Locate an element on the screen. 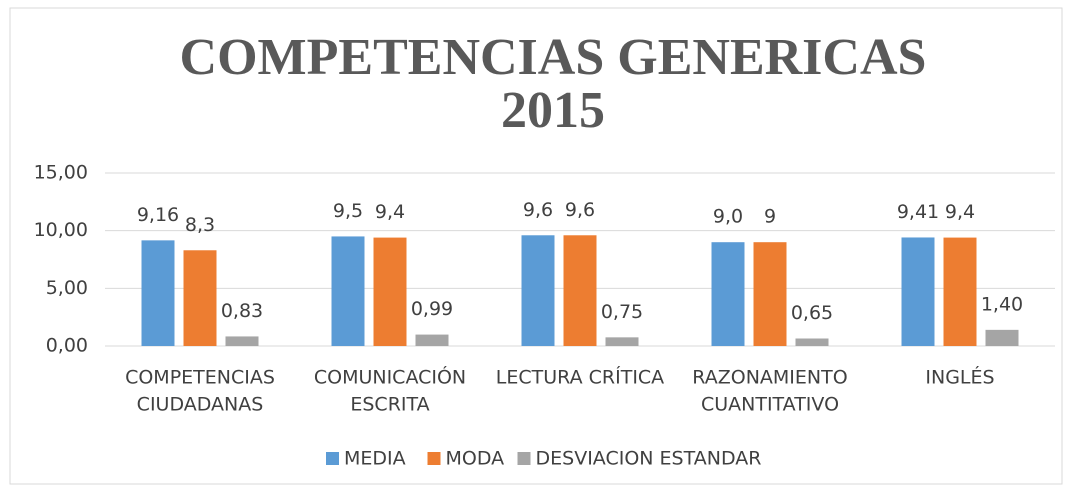 This screenshot has height=490, width=1070. data-label: 9,5 is located at coordinates (348, 211).